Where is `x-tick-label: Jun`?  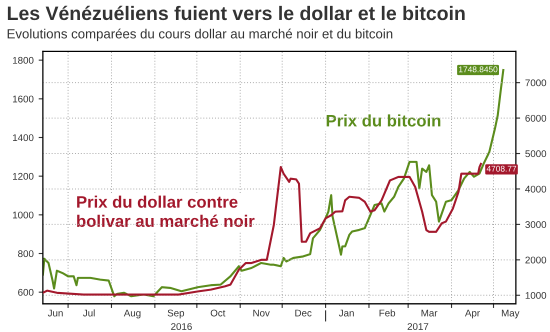
x-tick-label: Jun is located at coordinates (55, 313).